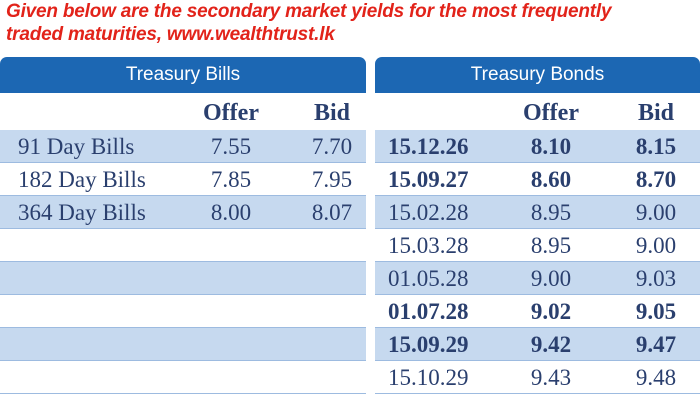 This screenshot has height=400, width=700. What do you see at coordinates (656, 344) in the screenshot?
I see `bond-bid: 9.47` at bounding box center [656, 344].